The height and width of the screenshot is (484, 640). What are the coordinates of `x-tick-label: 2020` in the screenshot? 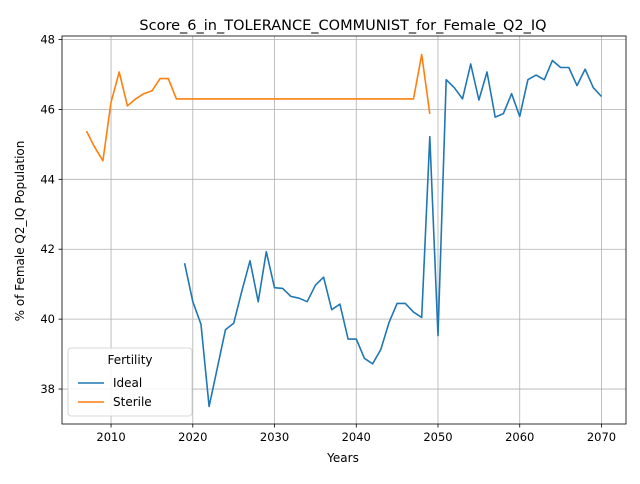 It's located at (192, 437).